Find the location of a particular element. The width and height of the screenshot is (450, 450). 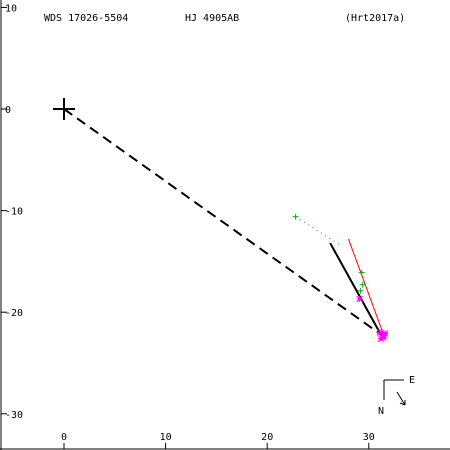

compass-north-label: N is located at coordinates (381, 411).